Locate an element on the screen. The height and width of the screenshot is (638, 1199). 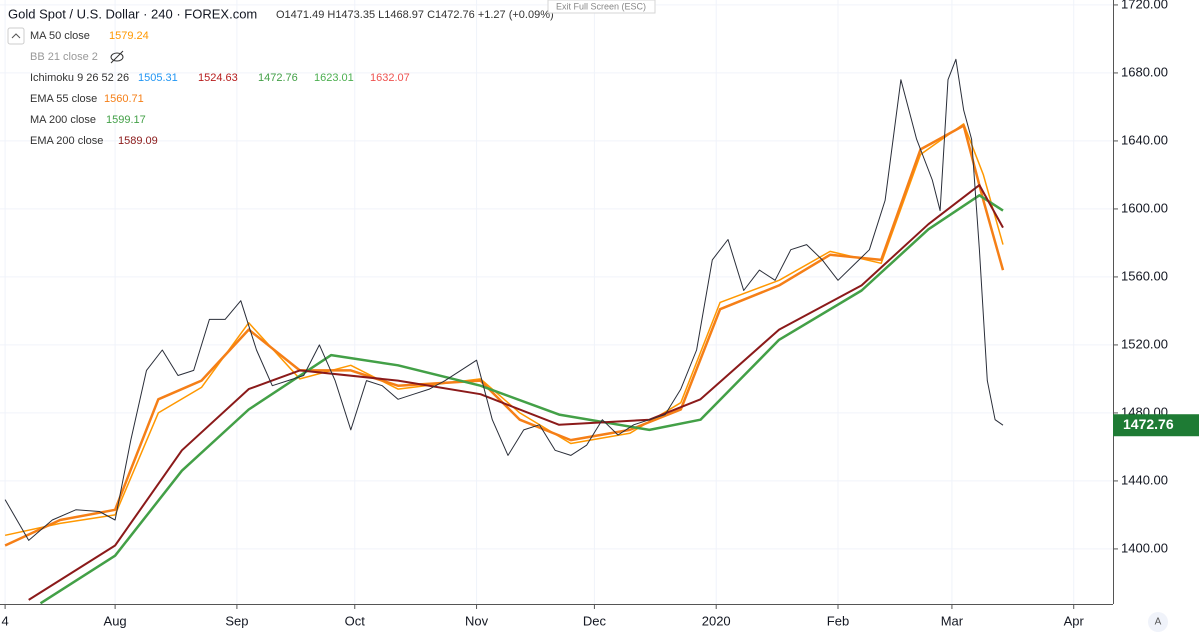
x-tick-label: Feb is located at coordinates (838, 620).